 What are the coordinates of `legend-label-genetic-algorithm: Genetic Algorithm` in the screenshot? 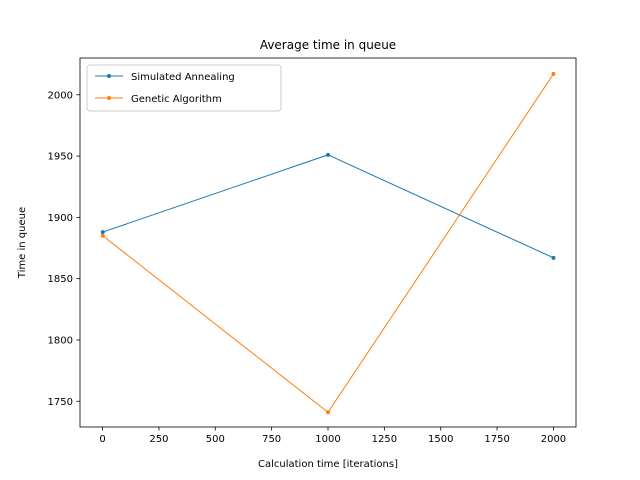 It's located at (176, 99).